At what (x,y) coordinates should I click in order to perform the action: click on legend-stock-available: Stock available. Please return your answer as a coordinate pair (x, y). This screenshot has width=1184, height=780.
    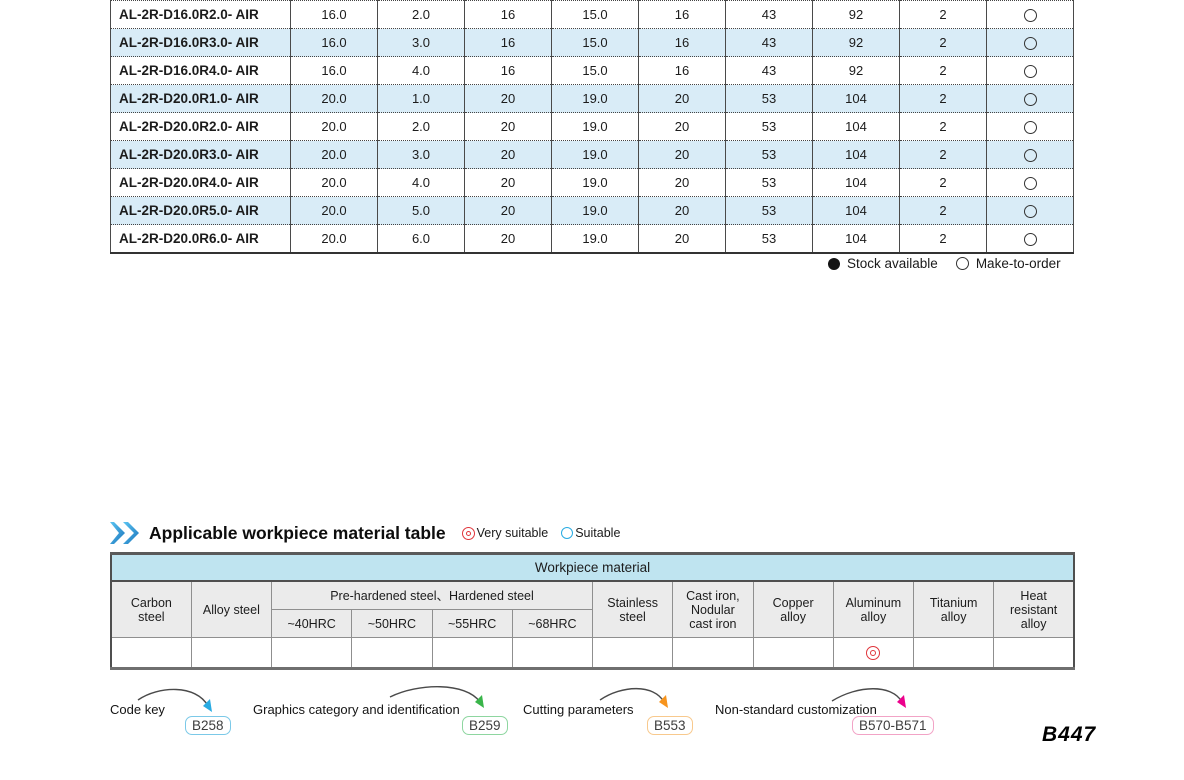
    Looking at the image, I should click on (883, 263).